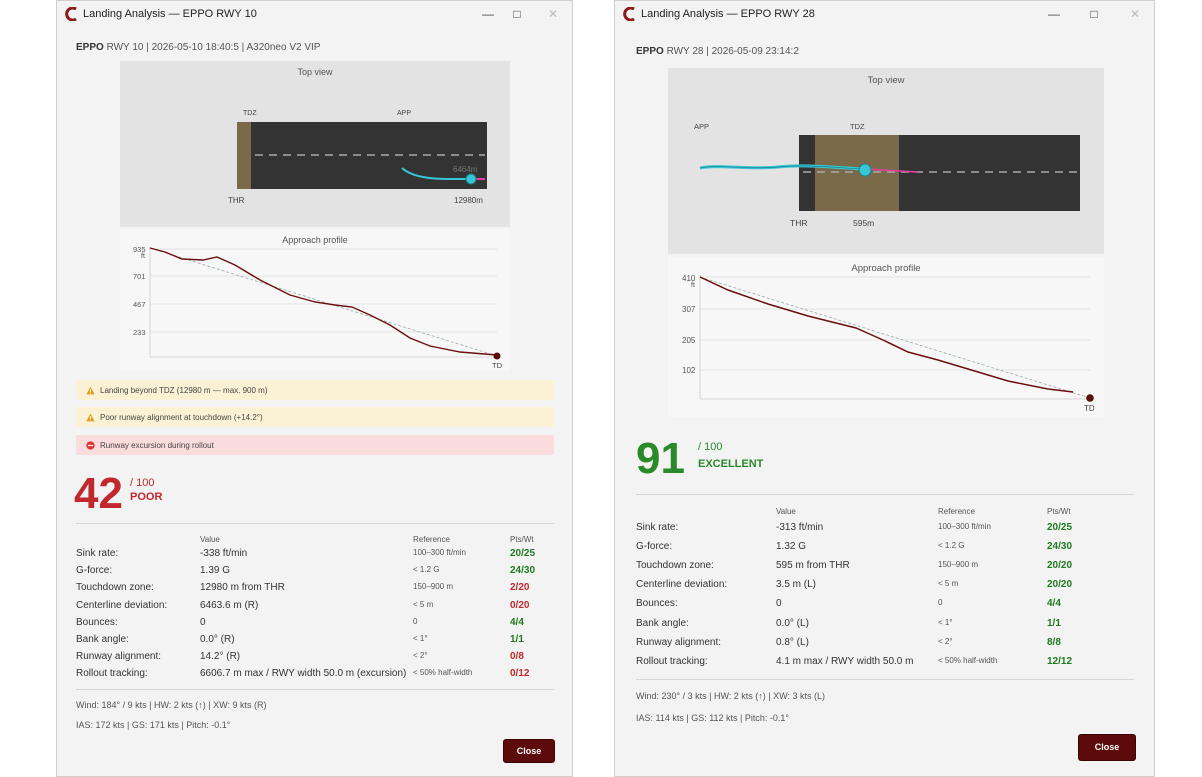  What do you see at coordinates (1060, 566) in the screenshot?
I see `metric-points: 20/20` at bounding box center [1060, 566].